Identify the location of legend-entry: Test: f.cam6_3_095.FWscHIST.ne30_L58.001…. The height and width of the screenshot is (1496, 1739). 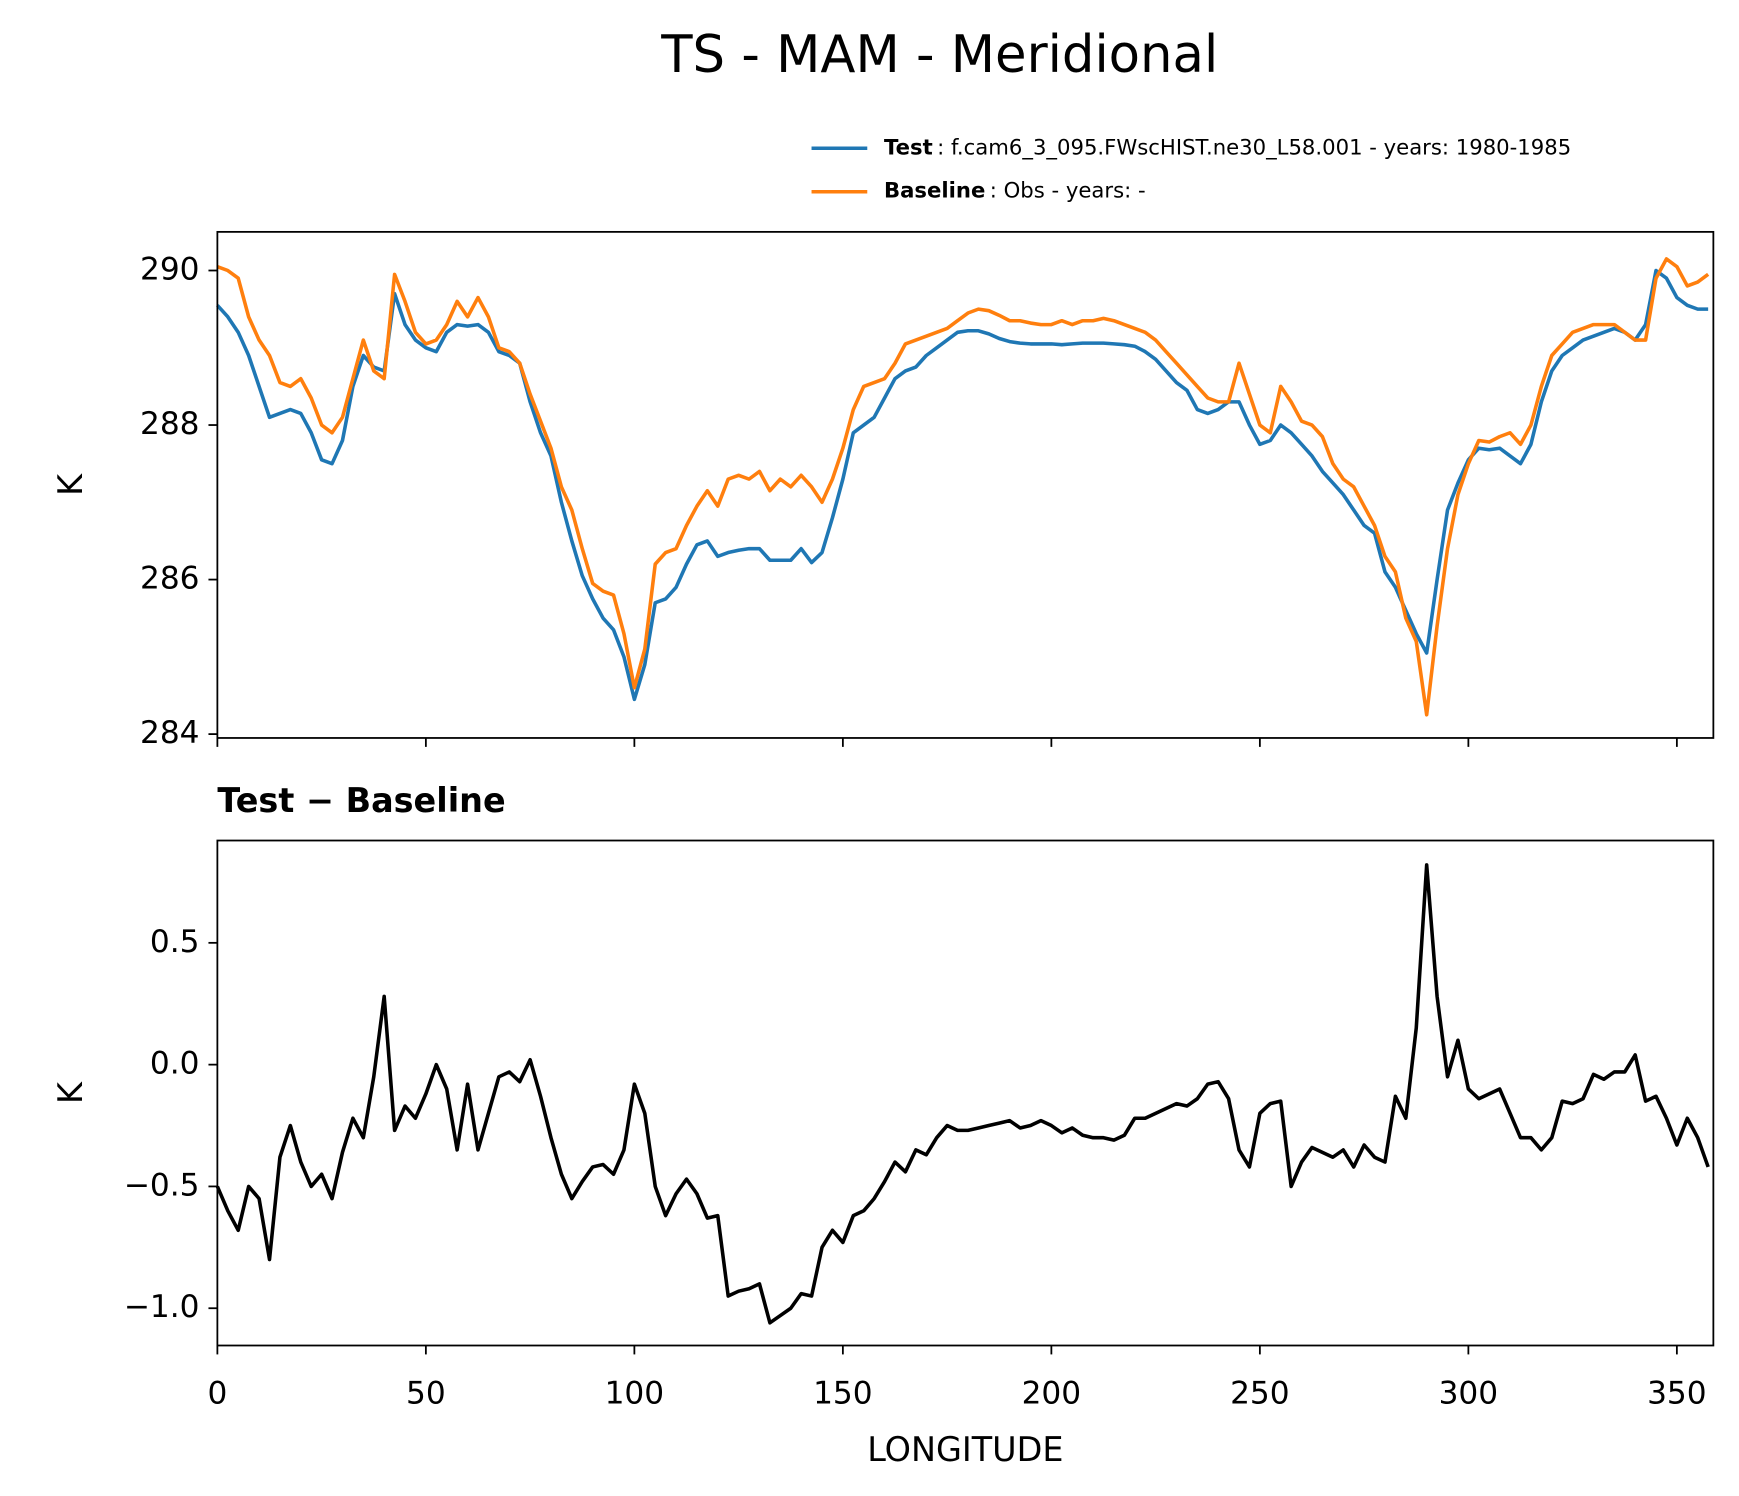
(1227, 147).